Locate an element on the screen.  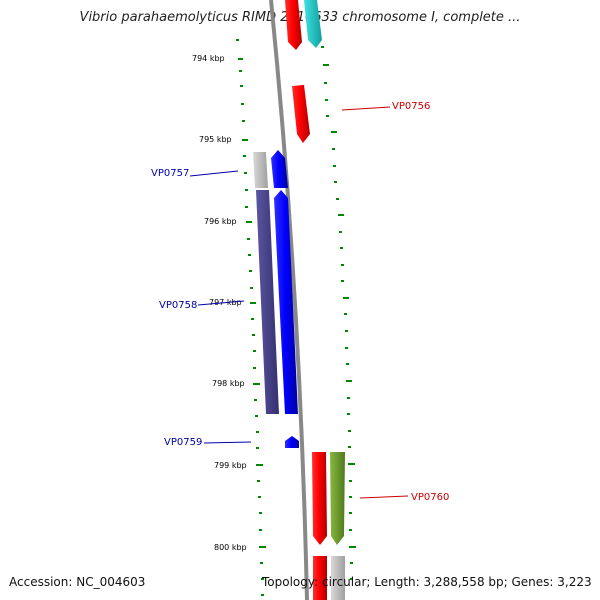
gene-feature-olive is located at coordinates (337, 498).